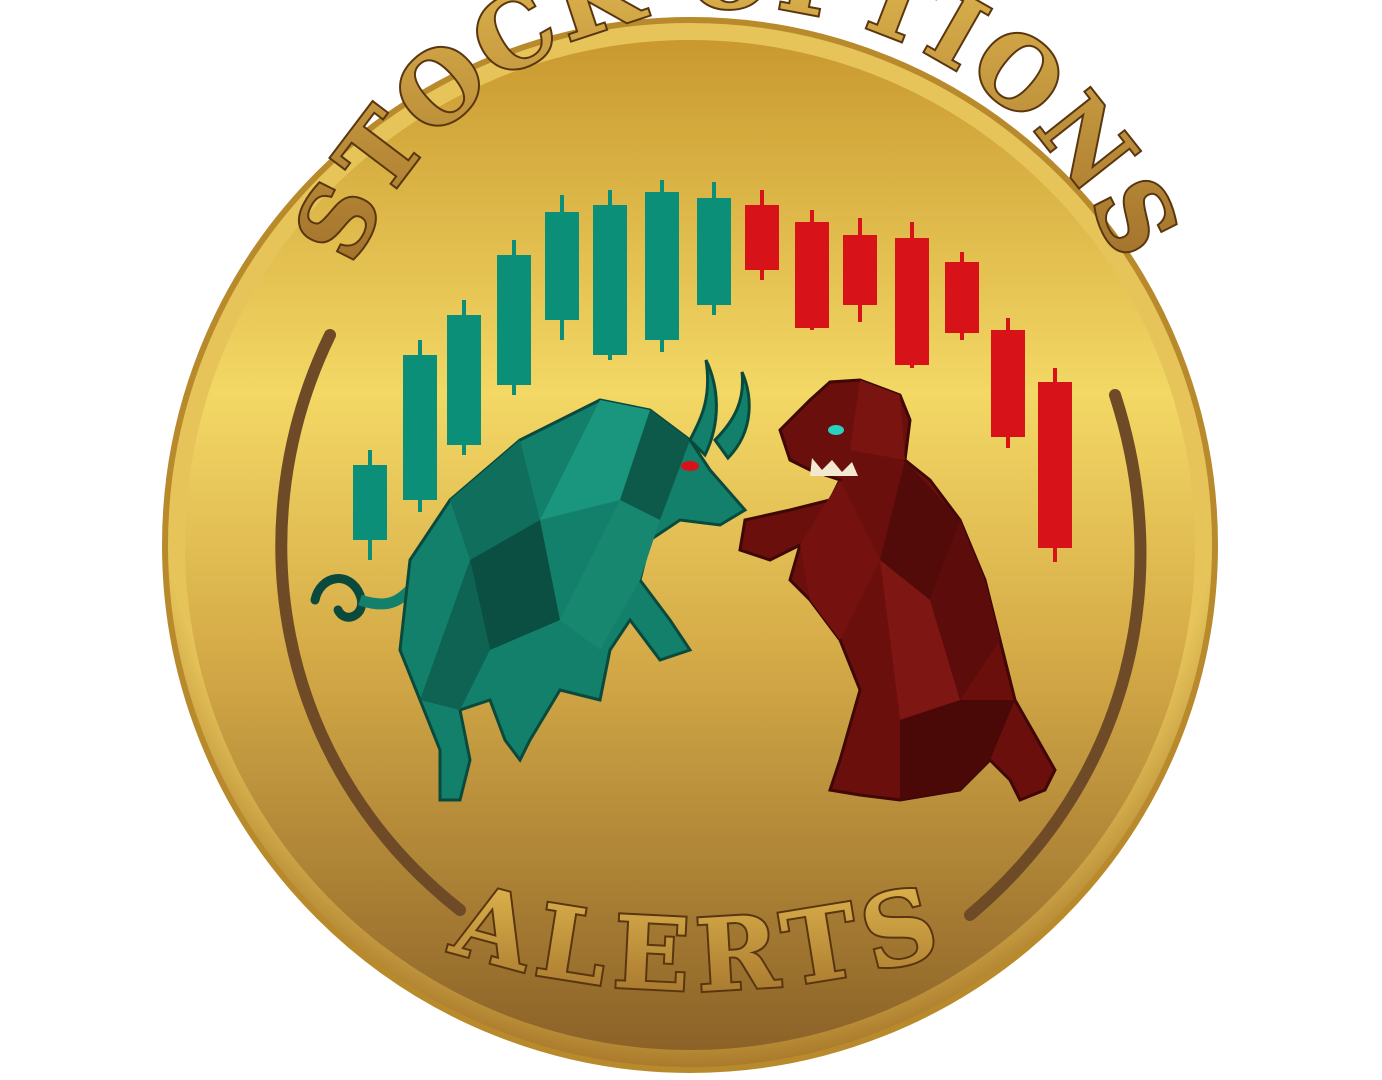 Image resolution: width=1382 pixels, height=1080 pixels. I want to click on bull-figure, so click(530, 580).